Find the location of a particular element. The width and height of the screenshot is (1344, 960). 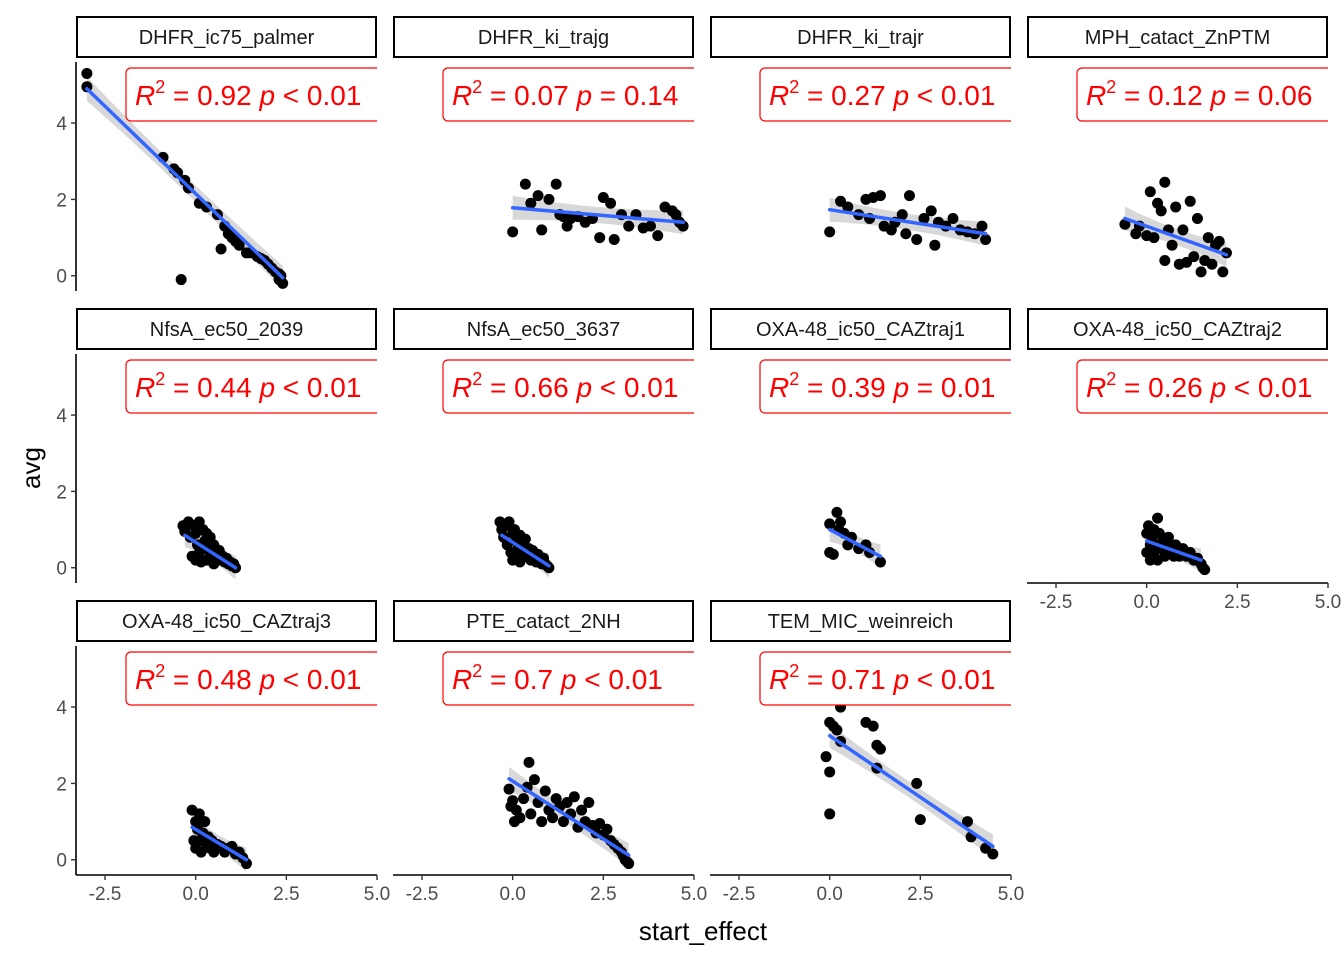

facet-panel: DHFR_ki_trajg R2 = 0.07 p = 0.14 is located at coordinates (543, 130).